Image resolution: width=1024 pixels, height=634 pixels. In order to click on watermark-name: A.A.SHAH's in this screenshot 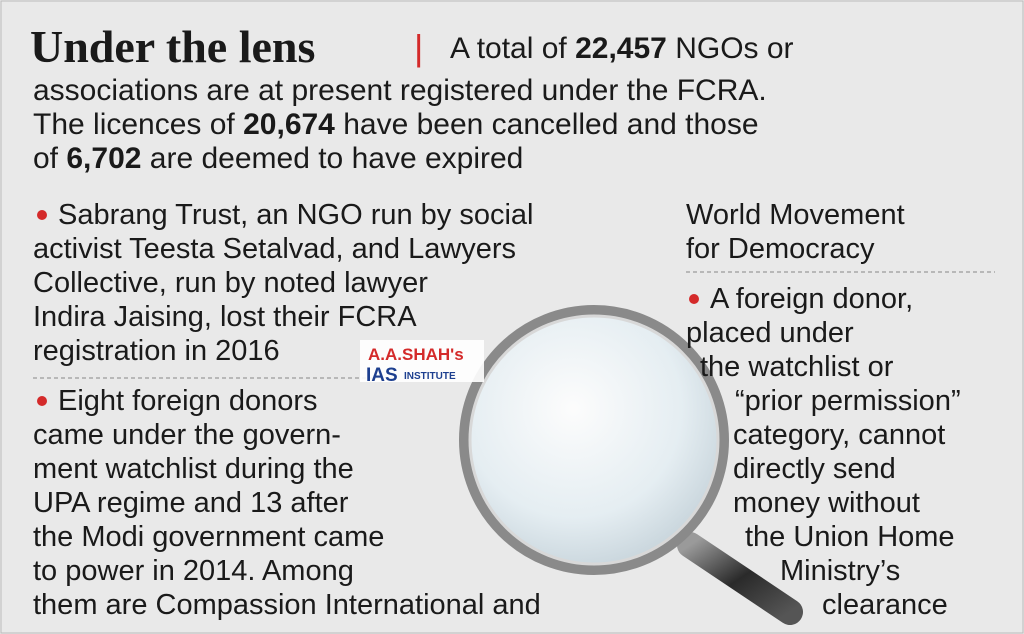, I will do `click(416, 354)`.